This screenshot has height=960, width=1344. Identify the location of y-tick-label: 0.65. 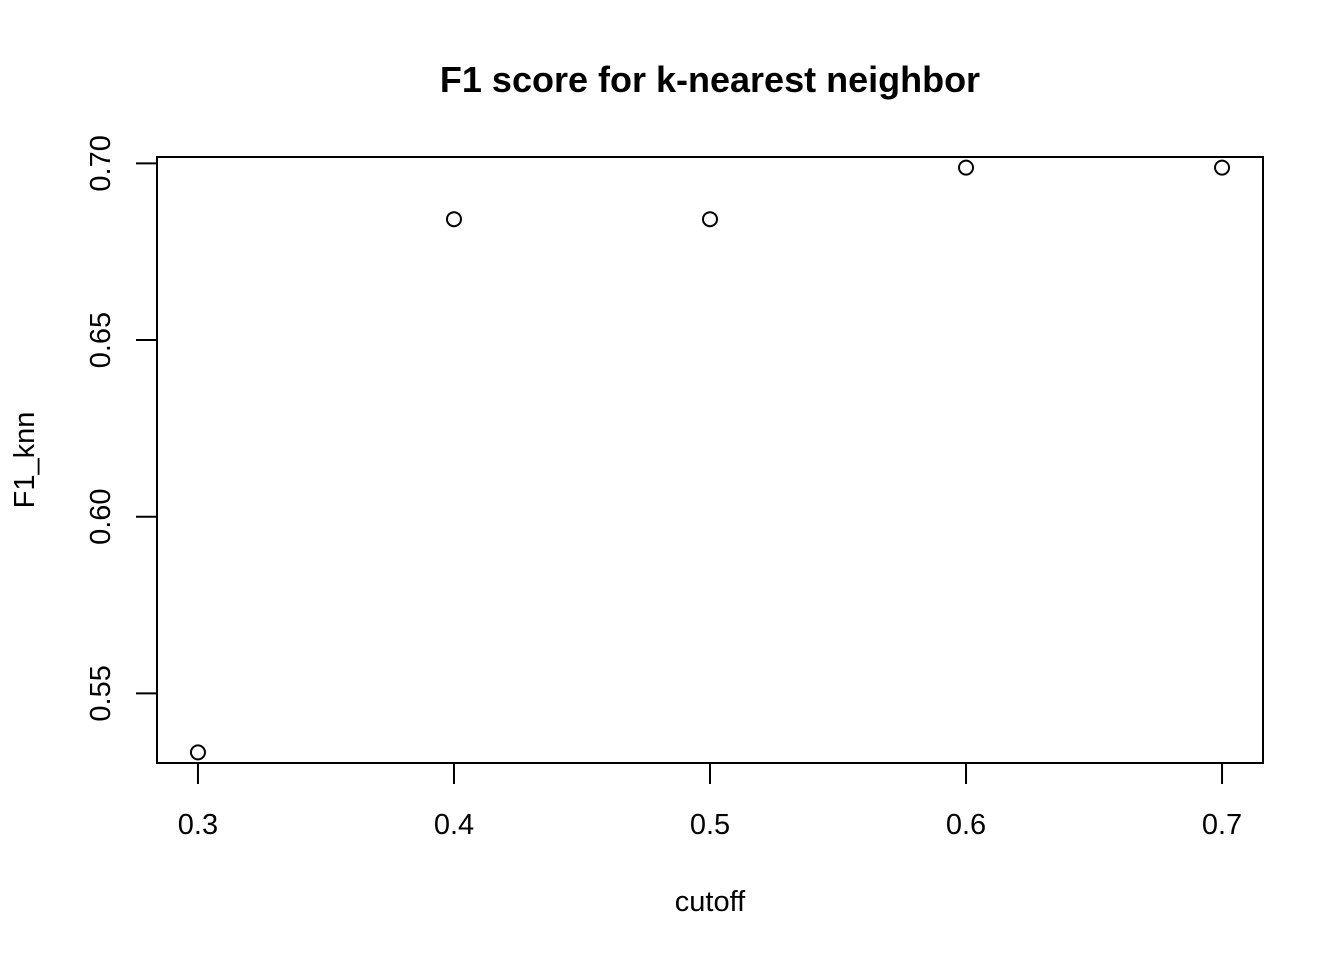
(101, 340).